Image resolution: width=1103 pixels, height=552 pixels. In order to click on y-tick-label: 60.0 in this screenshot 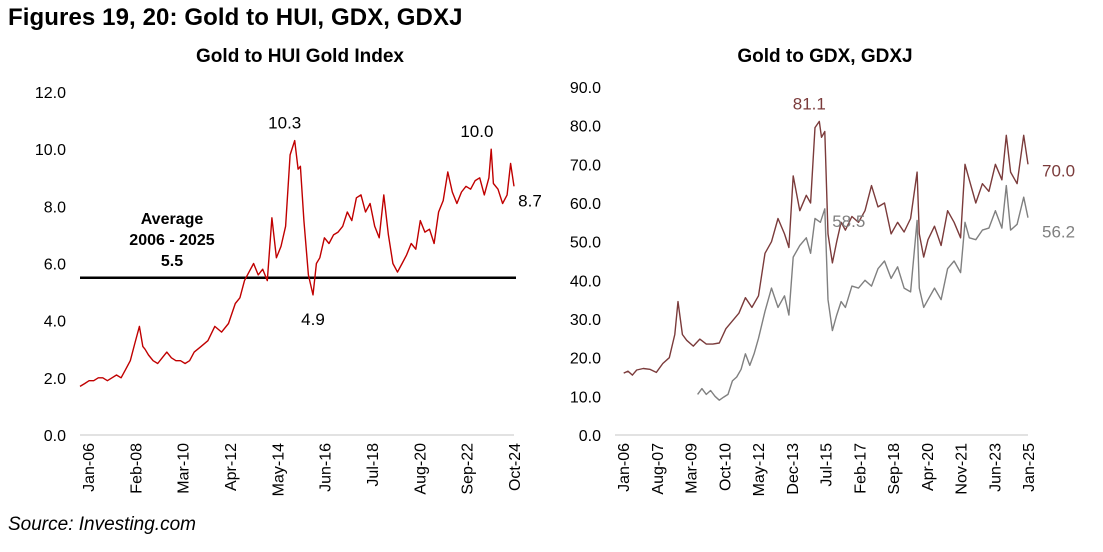, I will do `click(585, 204)`.